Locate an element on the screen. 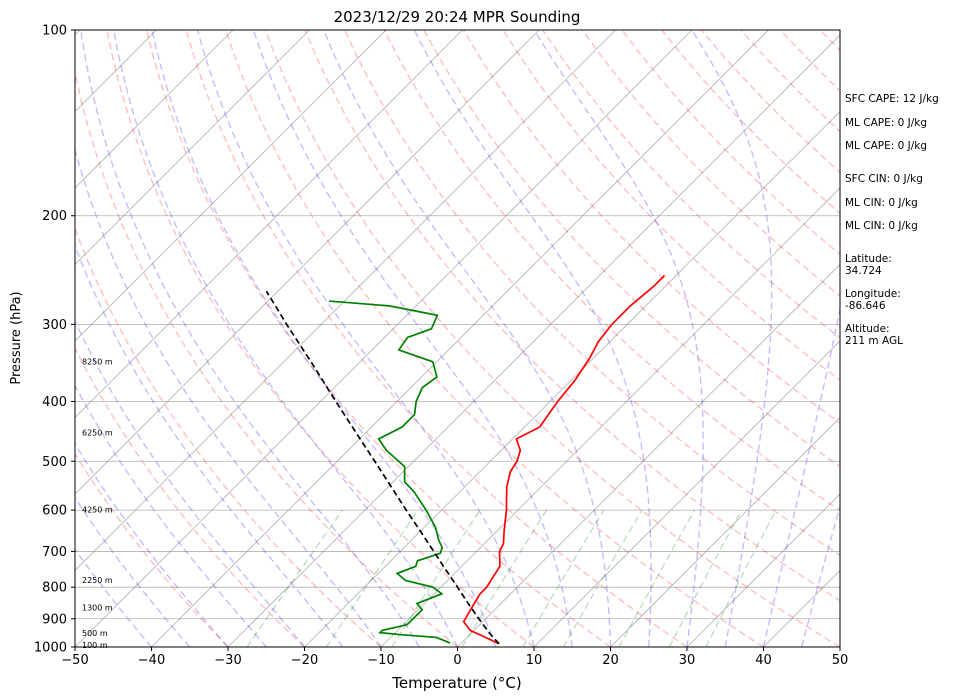 This screenshot has width=954, height=700. x-tick-label: 40 is located at coordinates (763, 660).